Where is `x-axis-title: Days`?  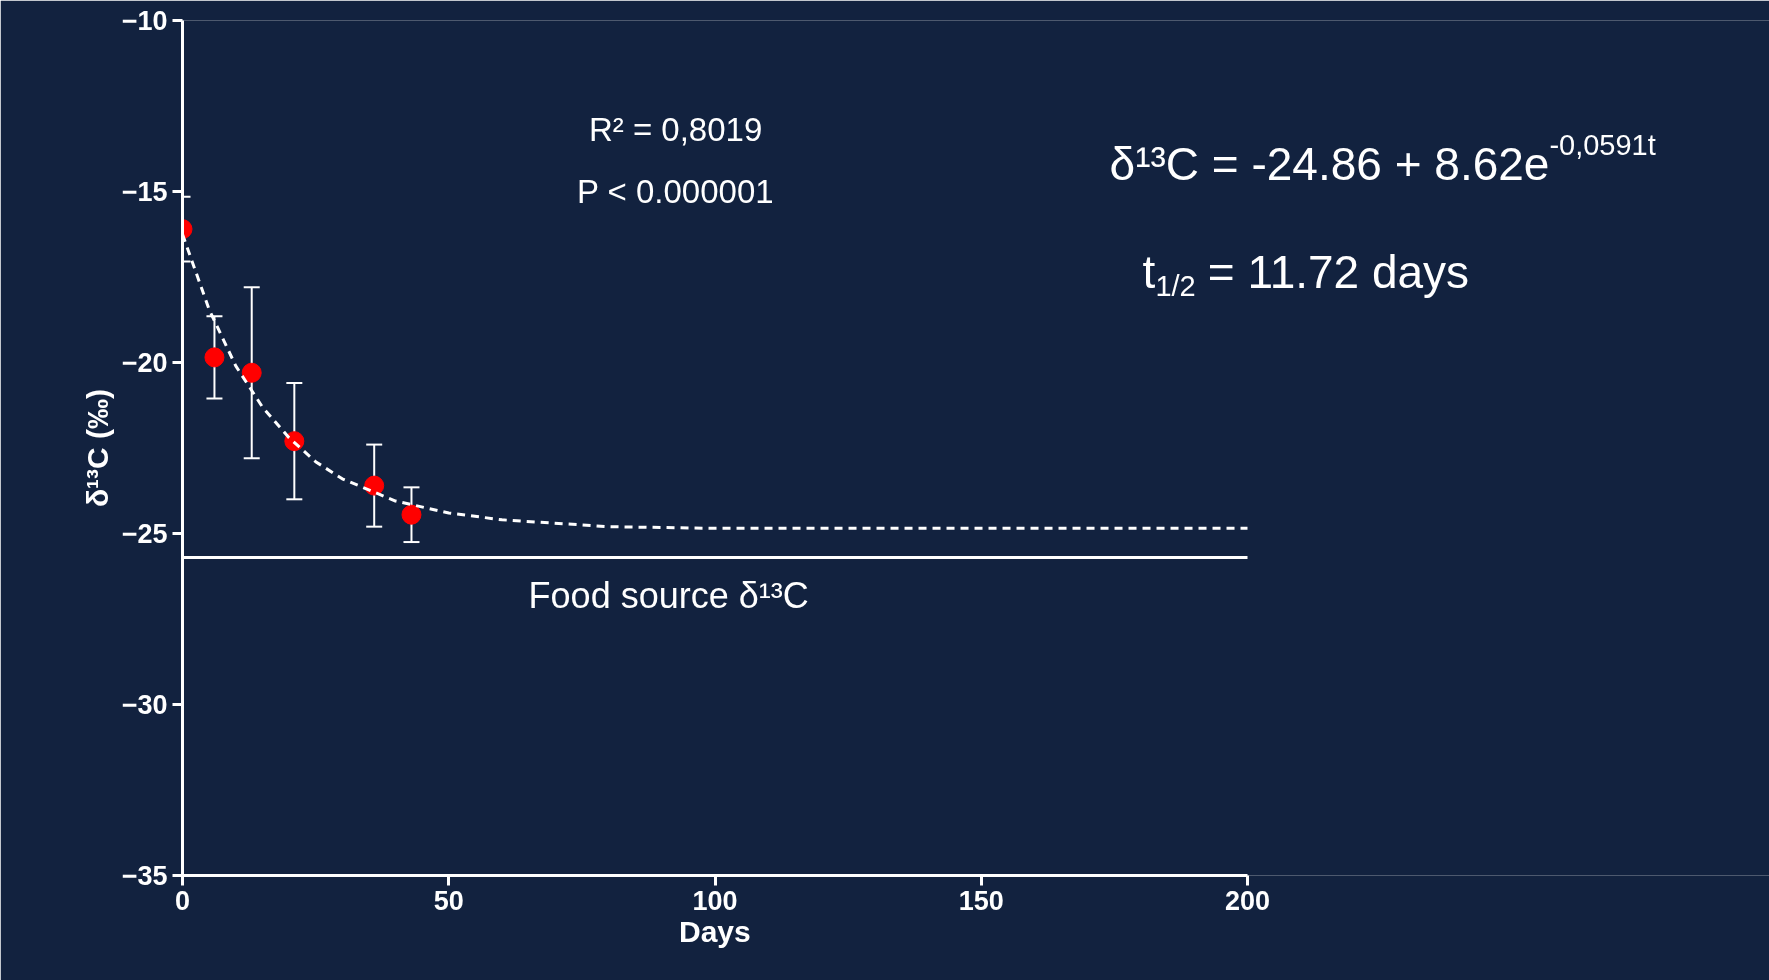 x-axis-title: Days is located at coordinates (715, 931).